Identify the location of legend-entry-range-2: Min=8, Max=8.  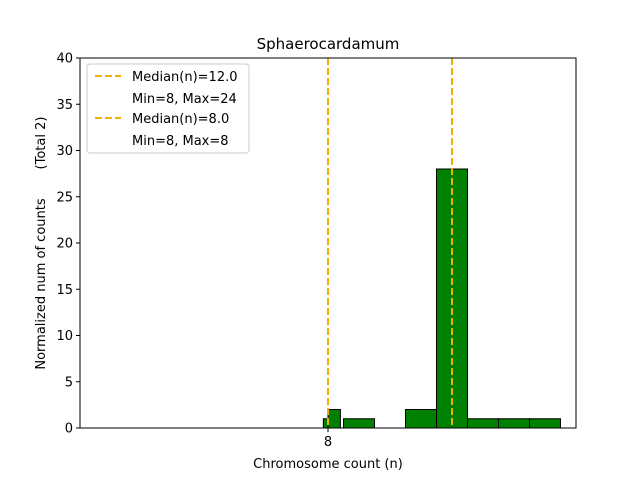
(180, 141).